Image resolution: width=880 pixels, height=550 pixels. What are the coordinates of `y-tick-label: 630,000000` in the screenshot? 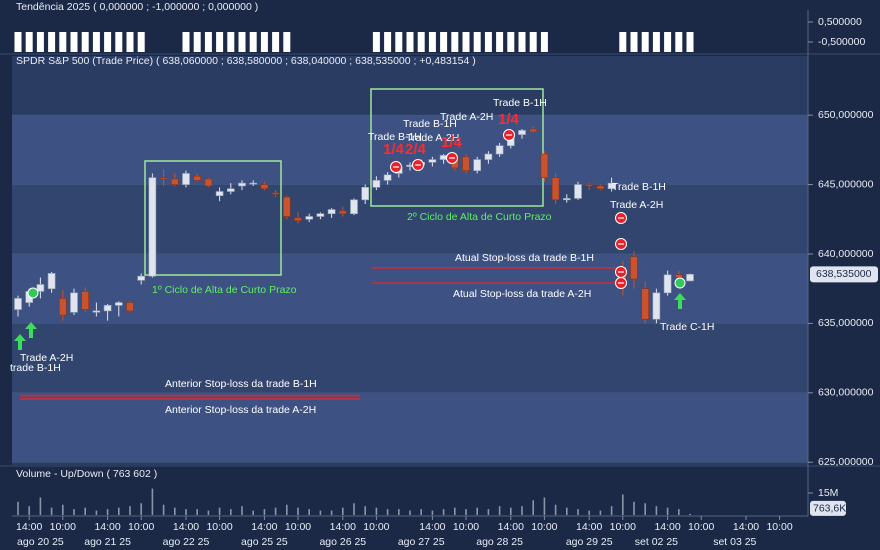 It's located at (846, 393).